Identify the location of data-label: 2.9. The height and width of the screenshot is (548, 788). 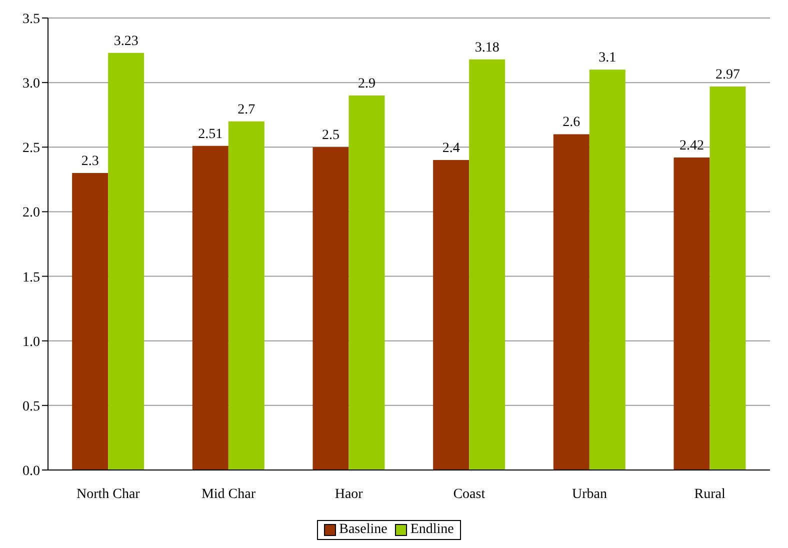
(367, 84).